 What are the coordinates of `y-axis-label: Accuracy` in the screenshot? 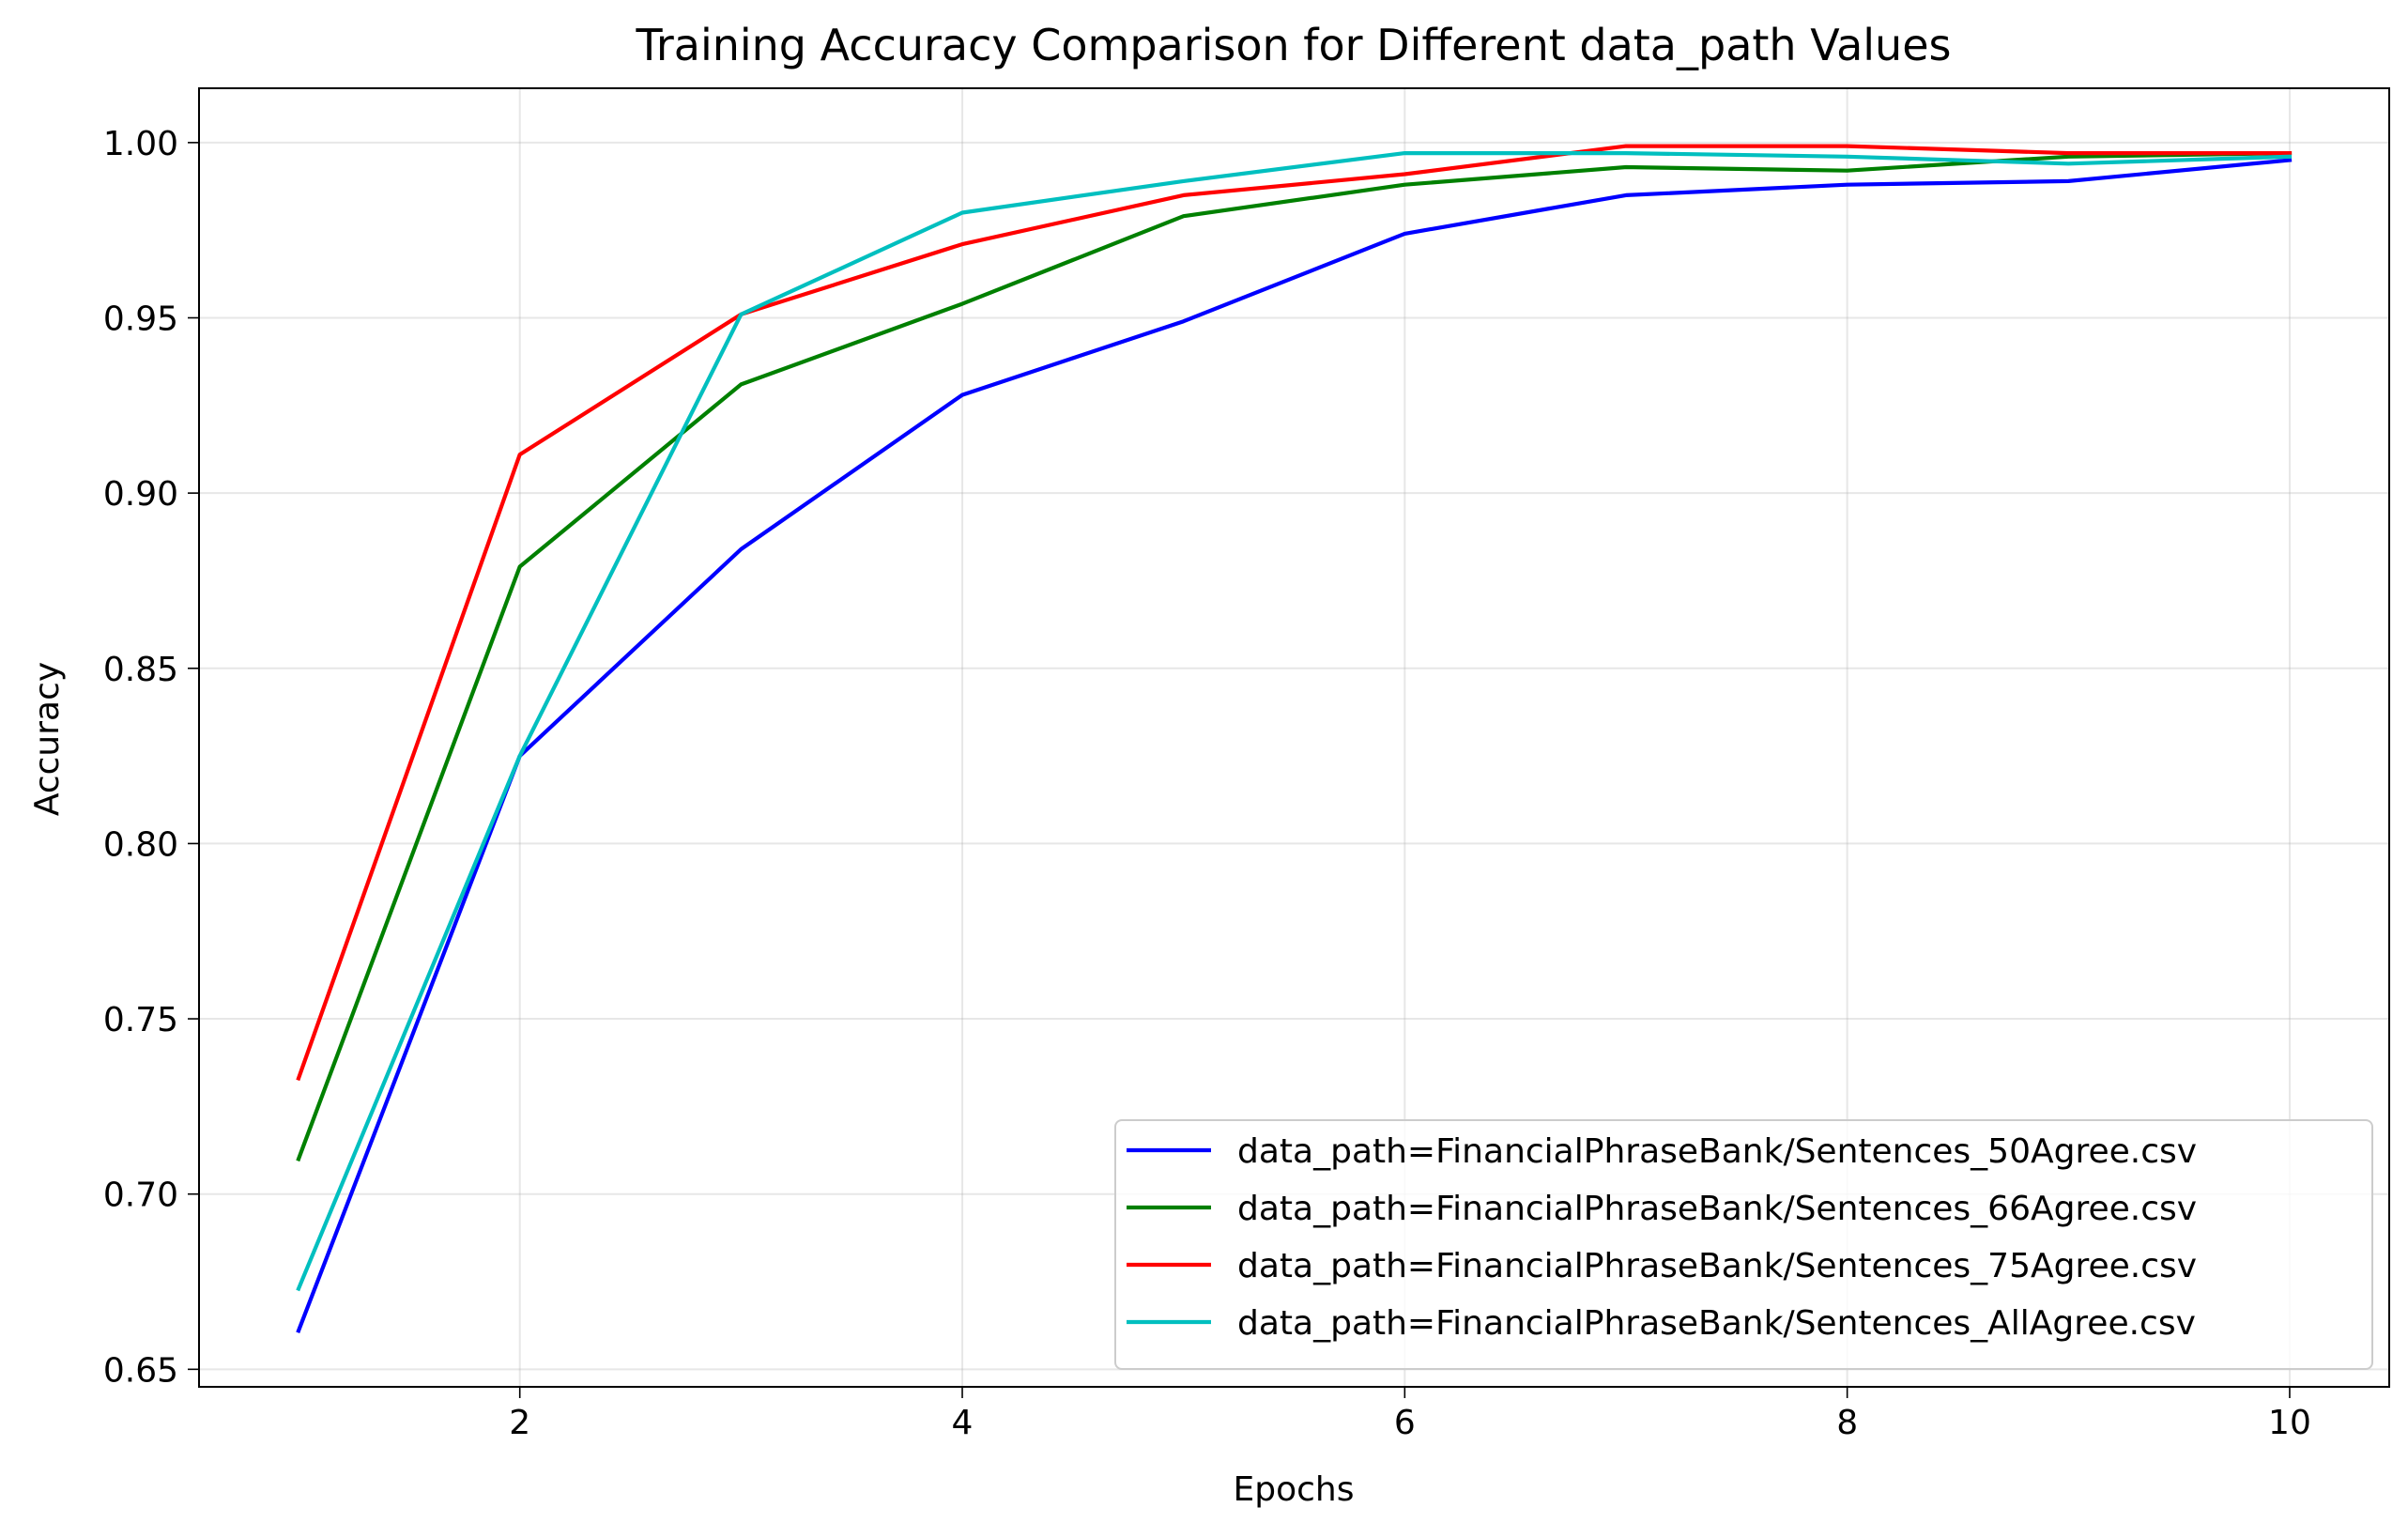 It's located at (47, 739).